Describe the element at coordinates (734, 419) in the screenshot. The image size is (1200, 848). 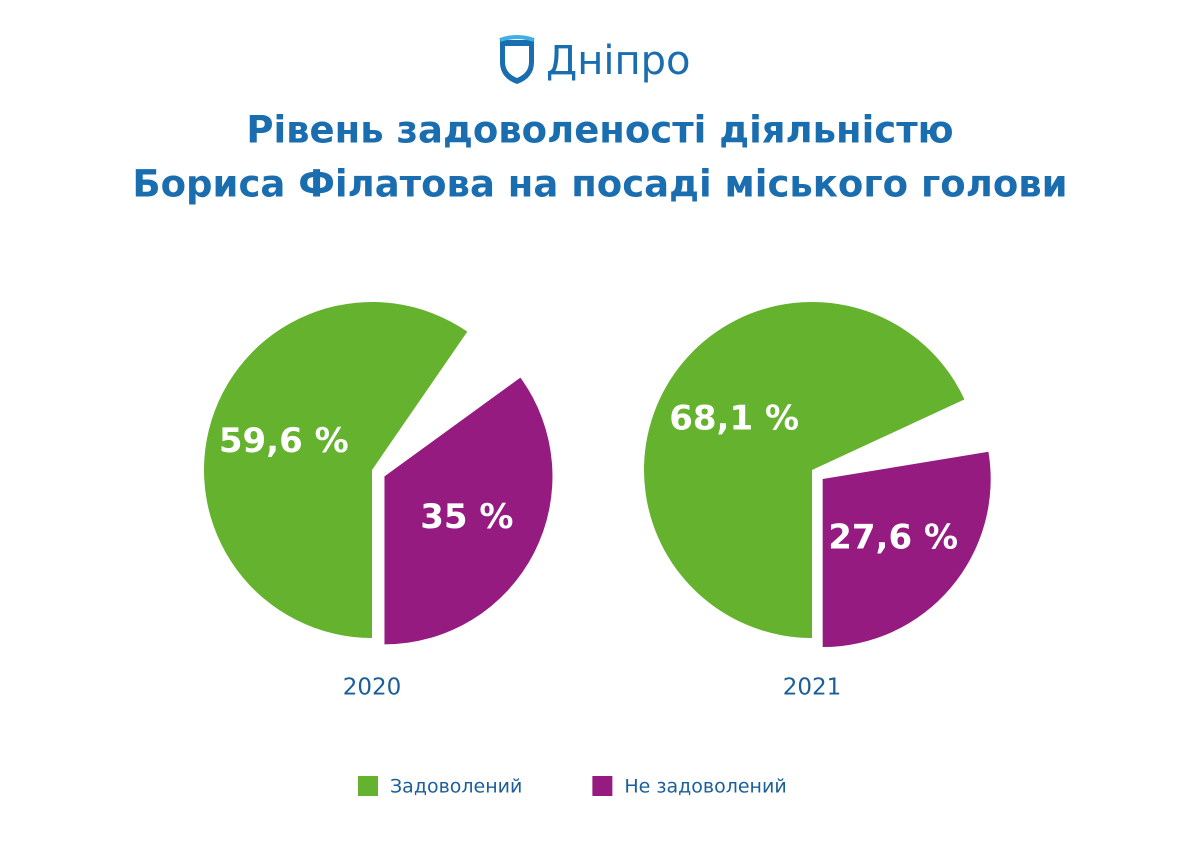
I see `value-label: 68,1 %` at that location.